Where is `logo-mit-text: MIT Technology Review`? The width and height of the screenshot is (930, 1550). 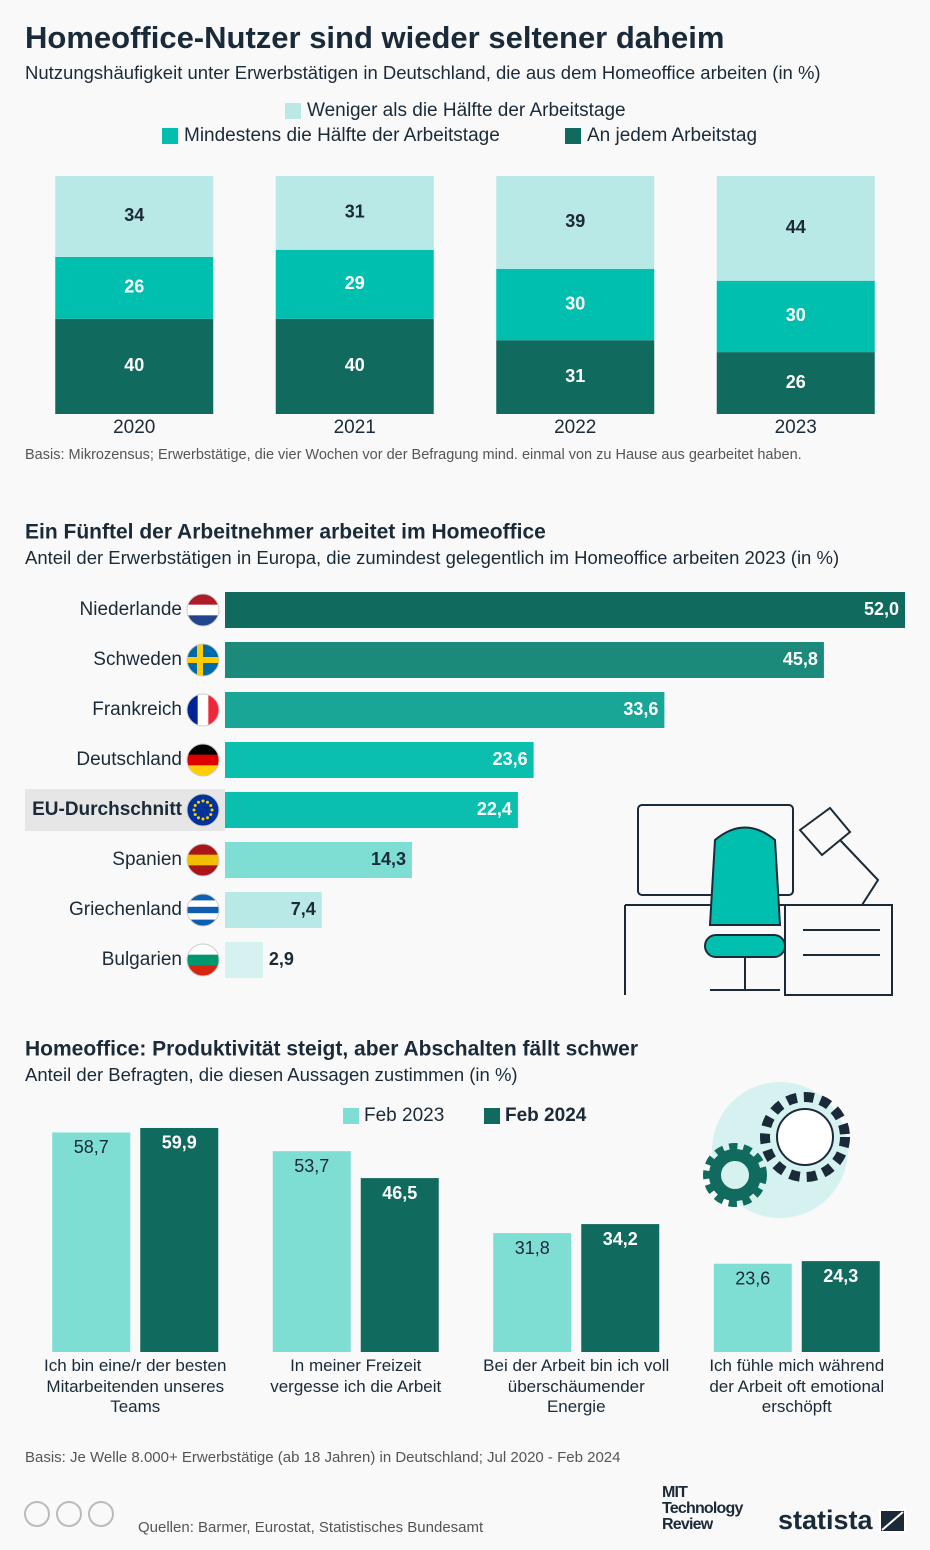 logo-mit-text: MIT Technology Review is located at coordinates (702, 1509).